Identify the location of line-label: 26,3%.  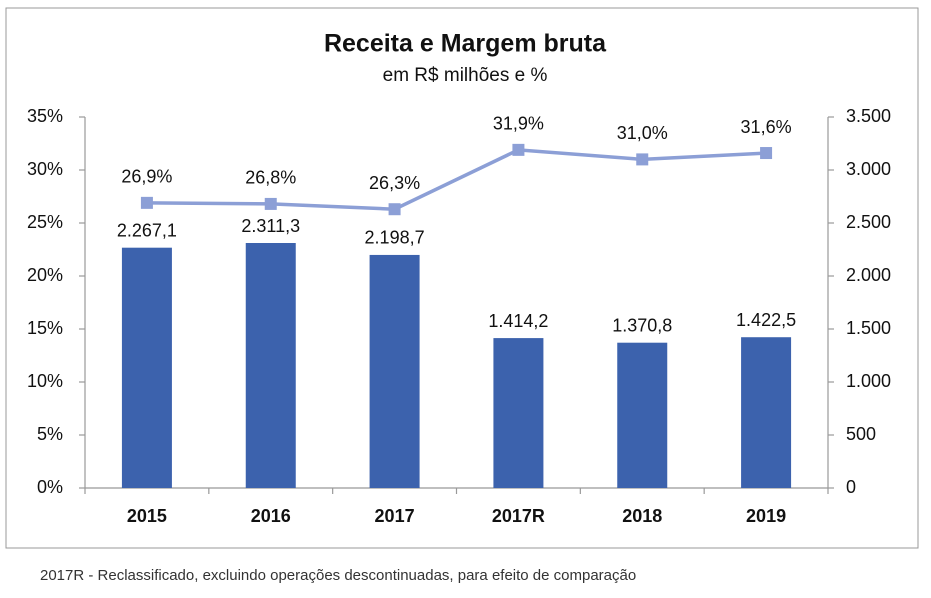
(394, 183).